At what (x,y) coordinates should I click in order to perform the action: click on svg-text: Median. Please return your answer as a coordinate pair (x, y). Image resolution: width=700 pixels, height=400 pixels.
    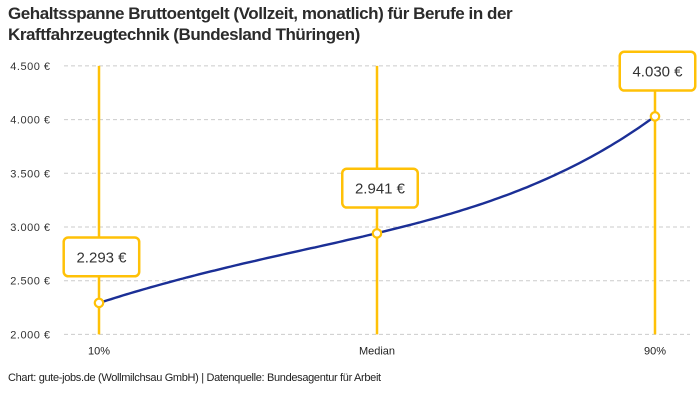
    Looking at the image, I should click on (377, 352).